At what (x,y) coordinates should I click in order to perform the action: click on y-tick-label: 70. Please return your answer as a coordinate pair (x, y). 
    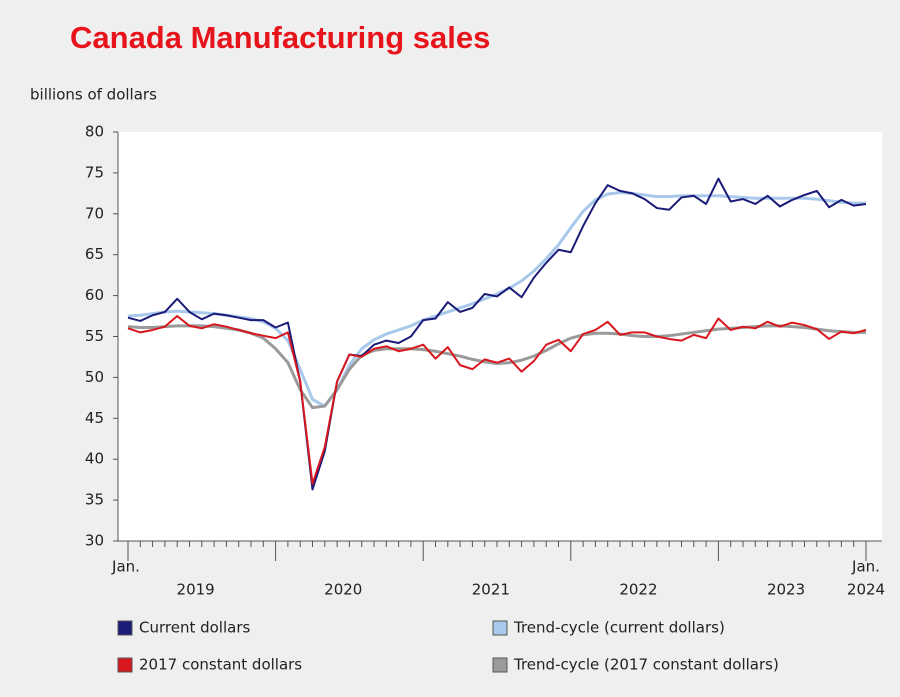
    Looking at the image, I should click on (94, 213).